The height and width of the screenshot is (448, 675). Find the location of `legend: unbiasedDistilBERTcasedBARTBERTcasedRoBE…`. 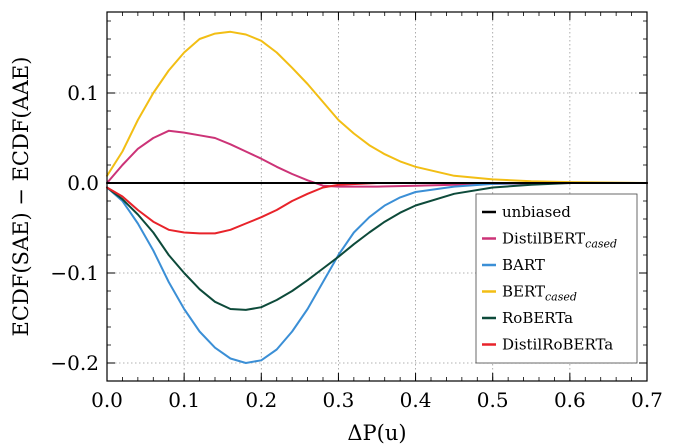

legend: unbiasedDistilBERTcasedBARTBERTcasedRoBE… is located at coordinates (556, 278).